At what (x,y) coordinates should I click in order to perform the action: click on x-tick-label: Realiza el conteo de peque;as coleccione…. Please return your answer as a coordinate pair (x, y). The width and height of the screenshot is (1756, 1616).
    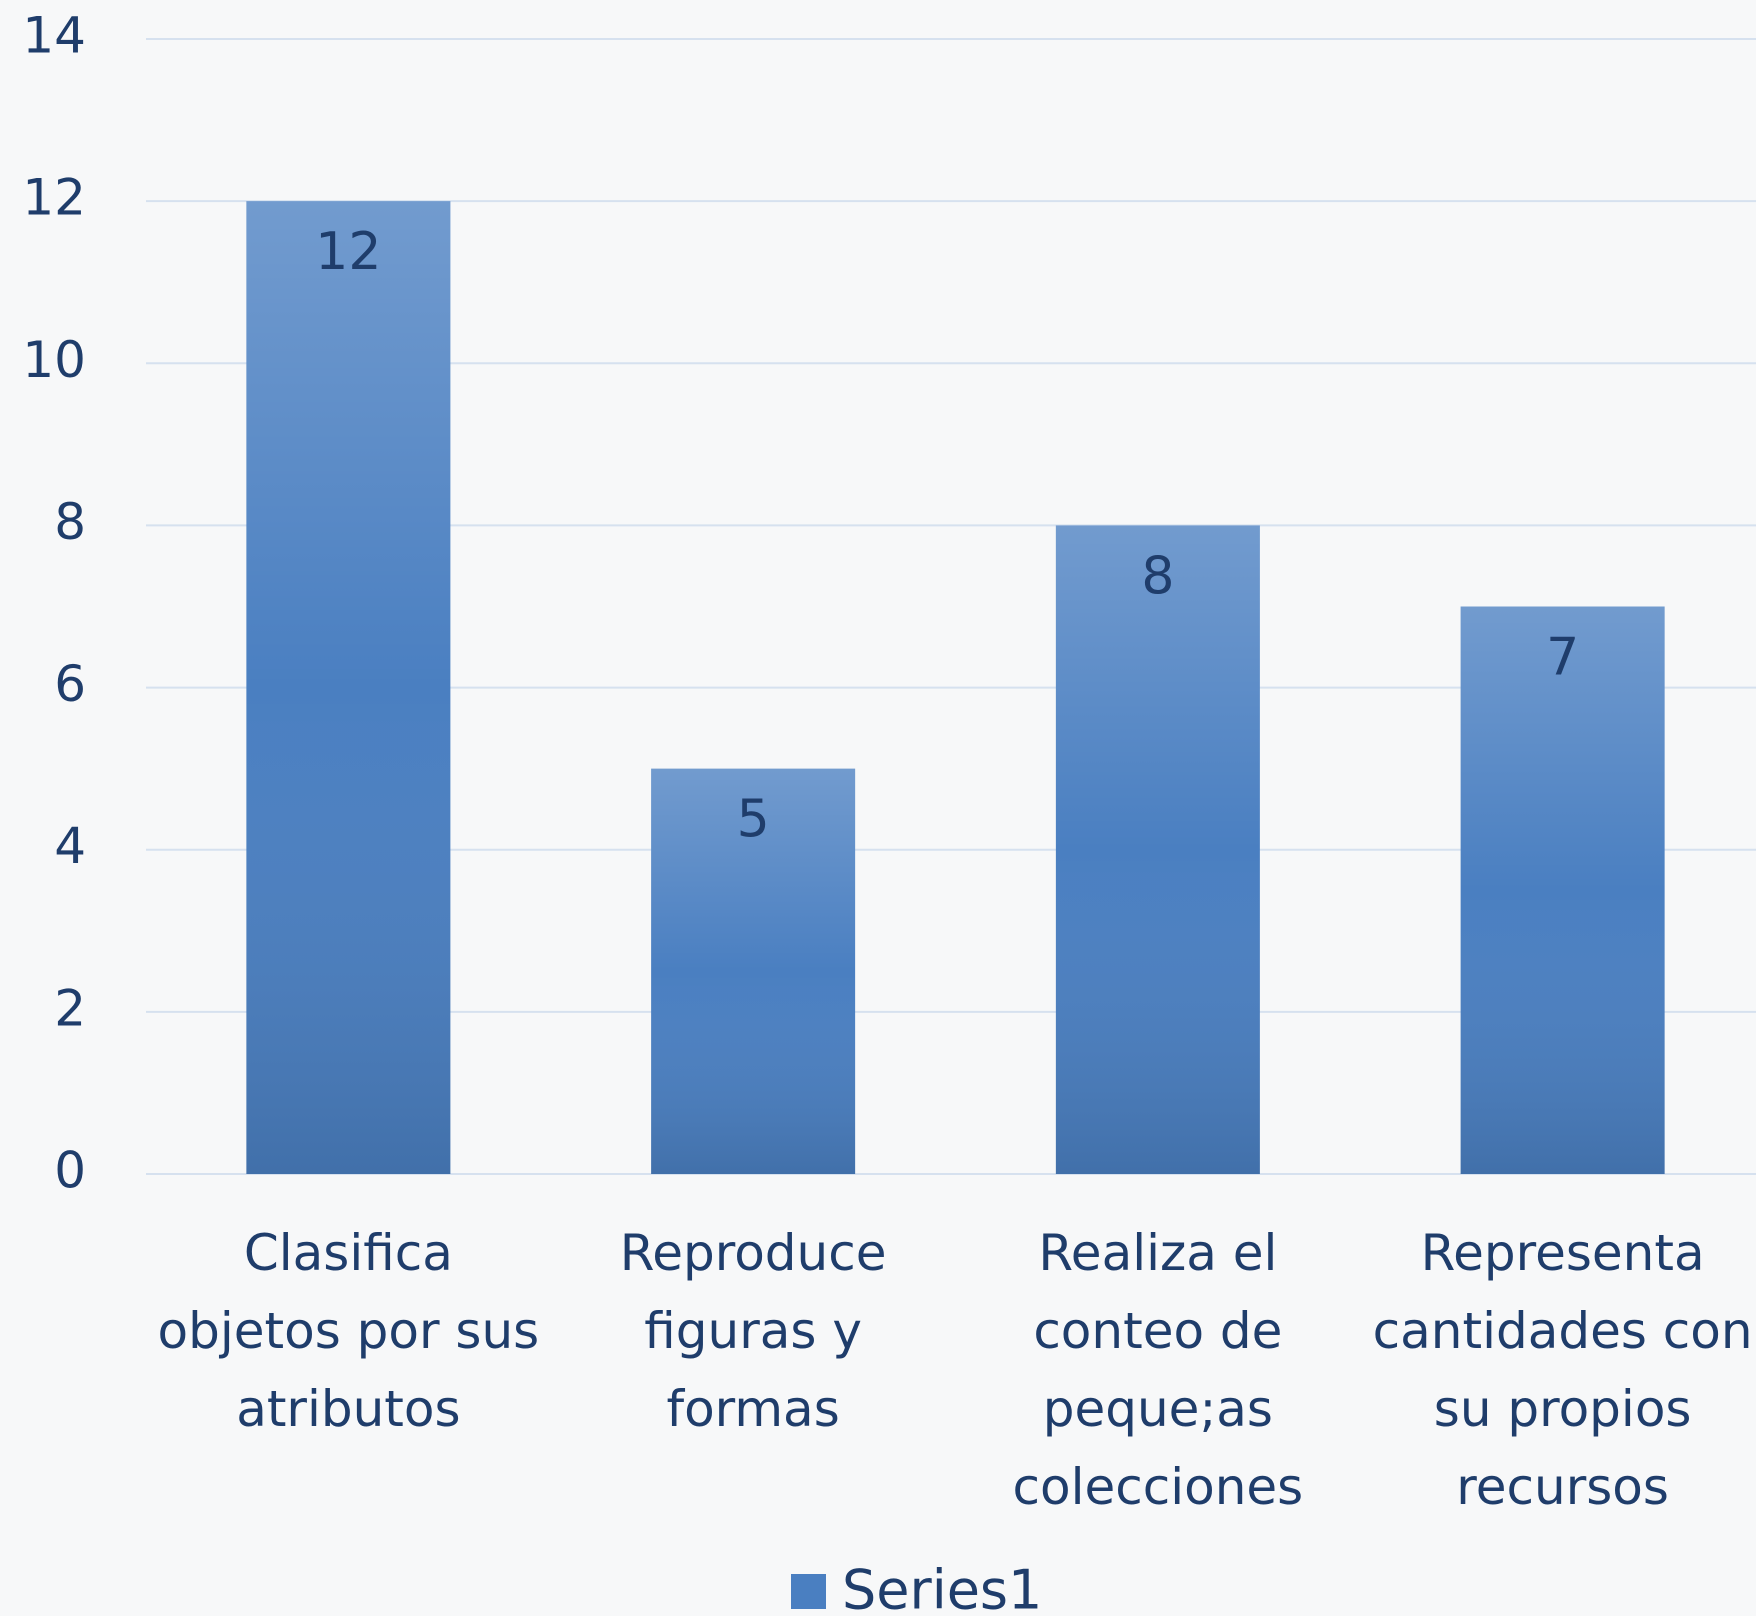
    Looking at the image, I should click on (1158, 1370).